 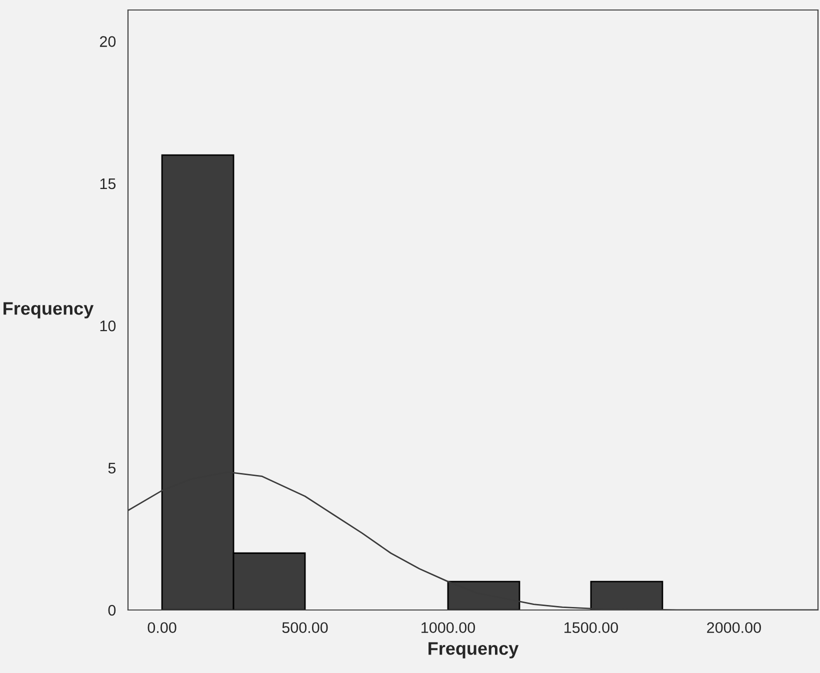 I want to click on y-tick-label: 0, so click(x=112, y=610).